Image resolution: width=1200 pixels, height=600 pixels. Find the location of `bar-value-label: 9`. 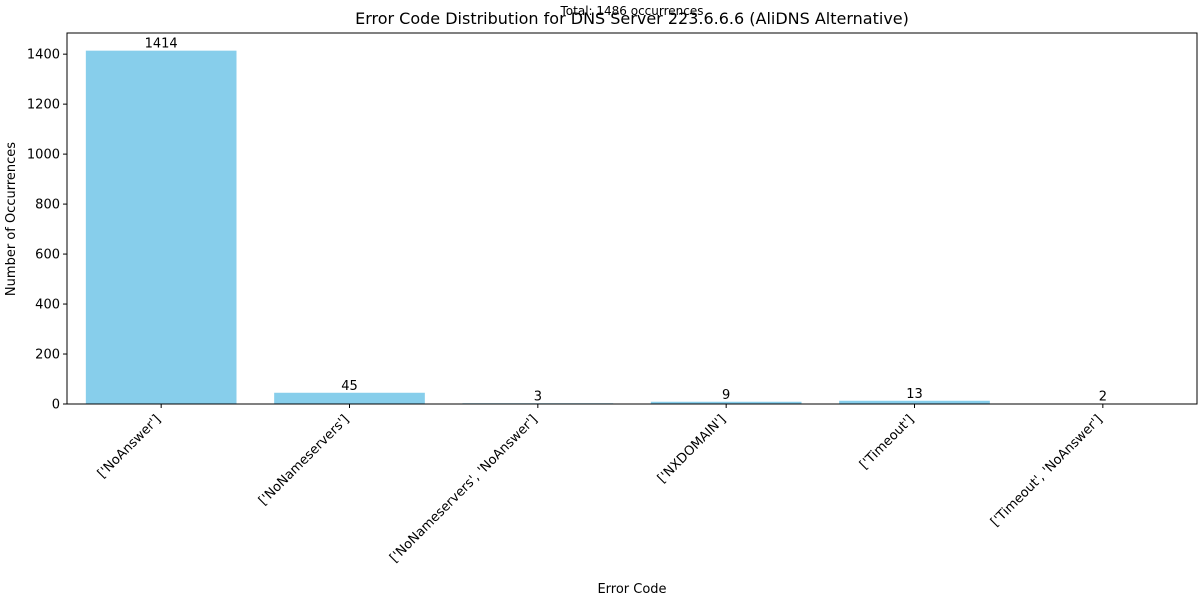

bar-value-label: 9 is located at coordinates (726, 395).